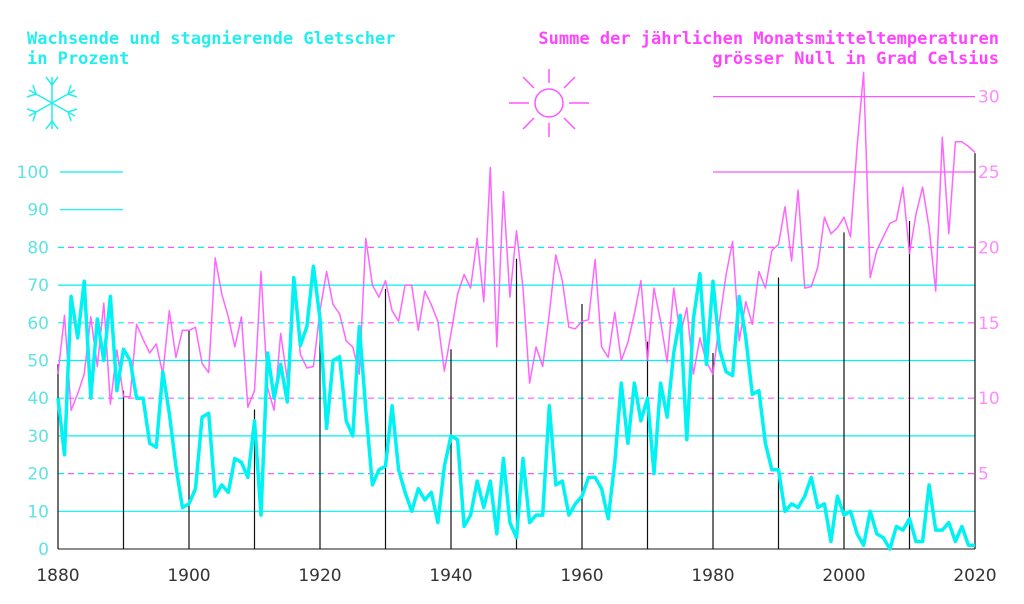  What do you see at coordinates (843, 576) in the screenshot?
I see `x-tick-2000: 2000` at bounding box center [843, 576].